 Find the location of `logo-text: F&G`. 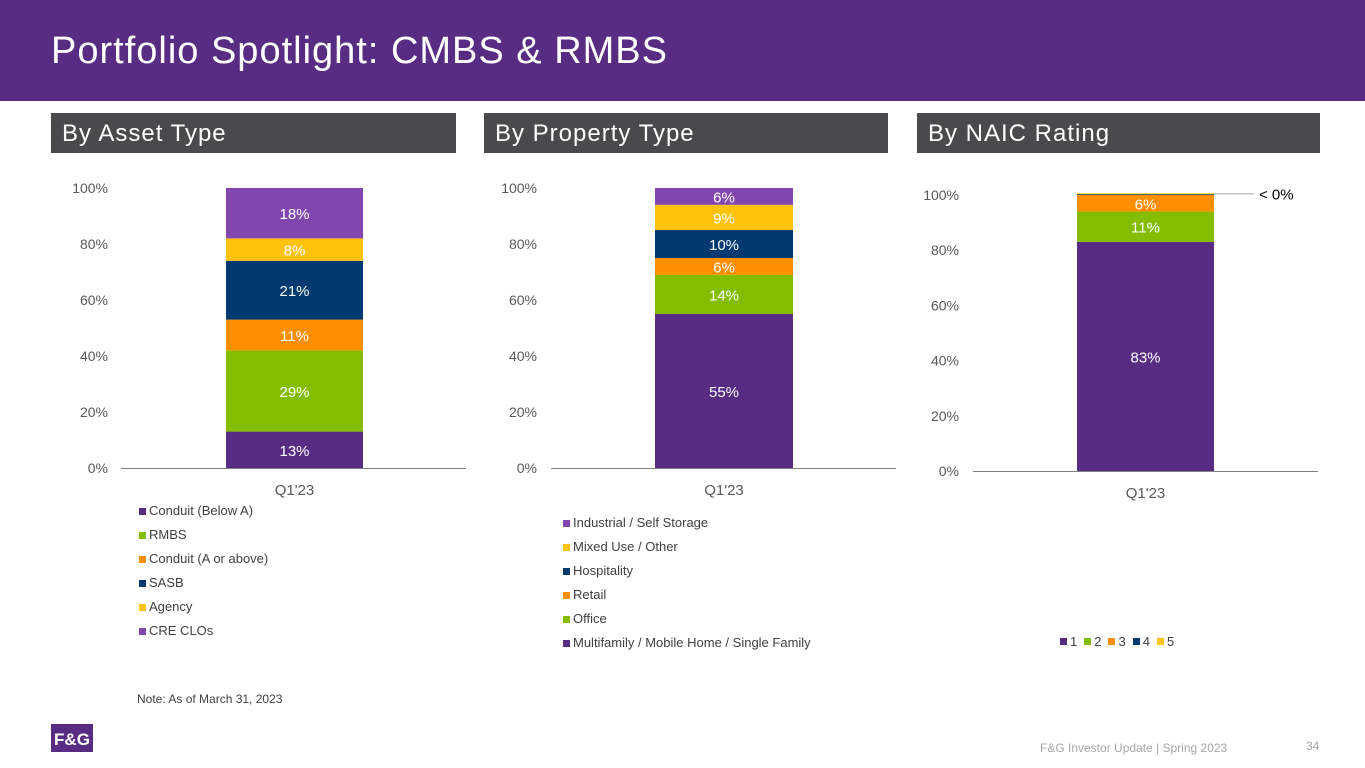

logo-text: F&G is located at coordinates (72, 739).